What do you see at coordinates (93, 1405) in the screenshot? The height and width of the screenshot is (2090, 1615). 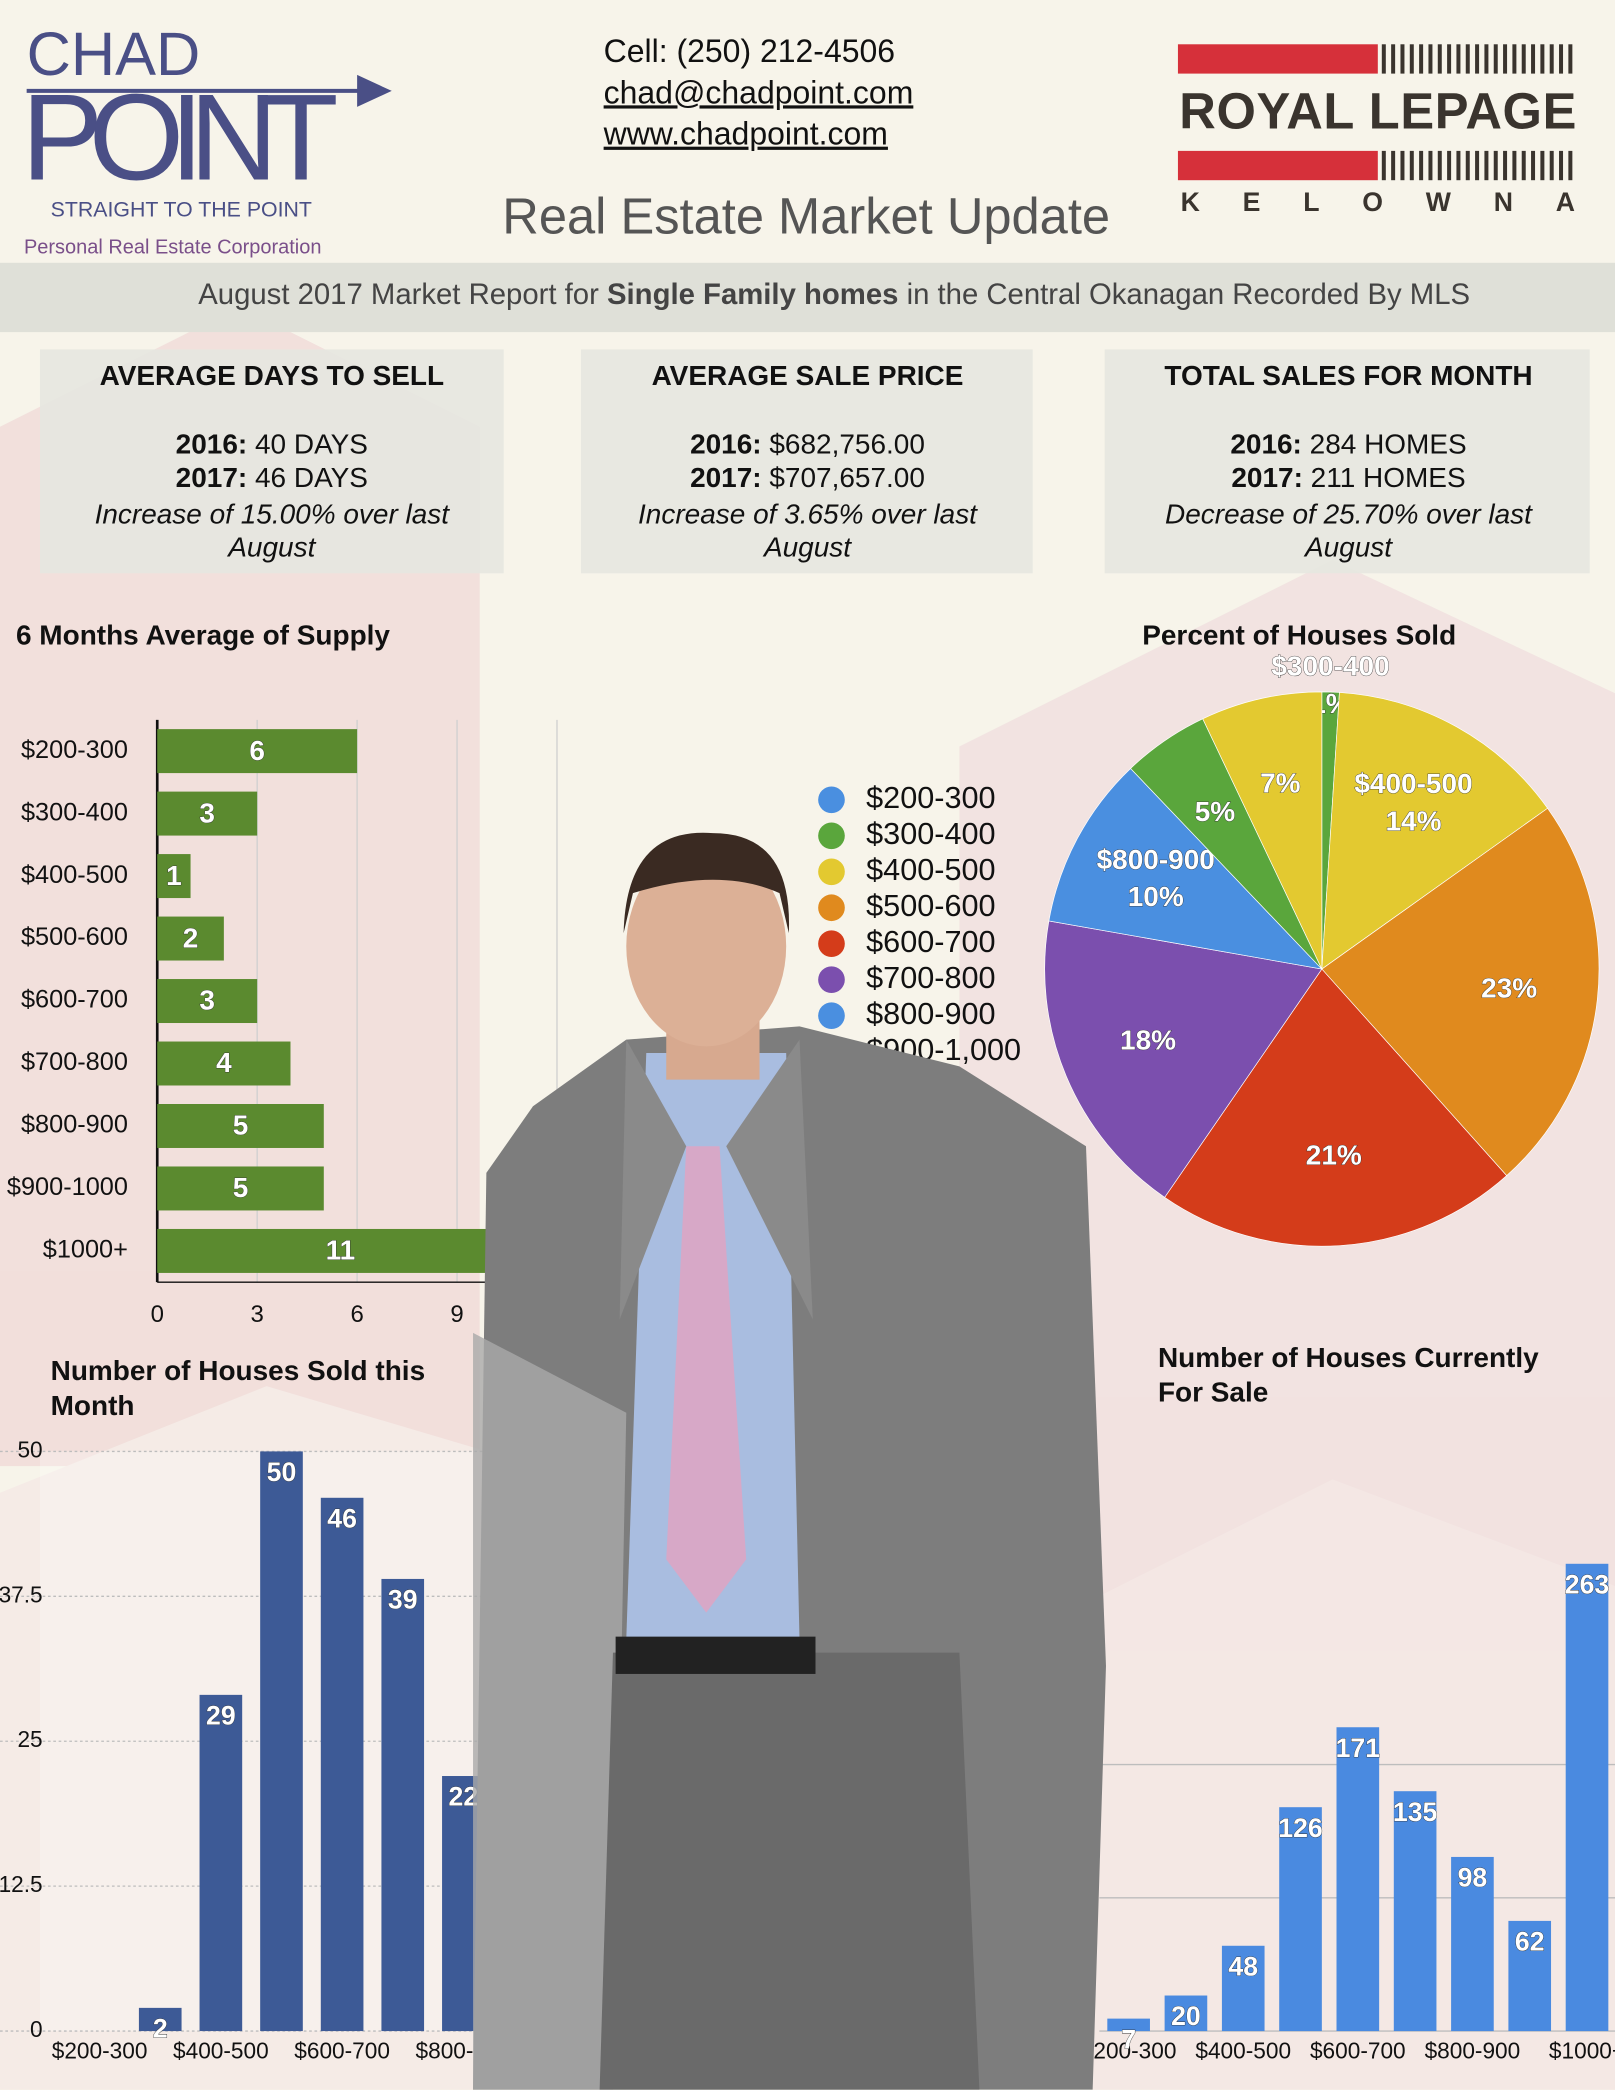 I see `chart-title: Month` at bounding box center [93, 1405].